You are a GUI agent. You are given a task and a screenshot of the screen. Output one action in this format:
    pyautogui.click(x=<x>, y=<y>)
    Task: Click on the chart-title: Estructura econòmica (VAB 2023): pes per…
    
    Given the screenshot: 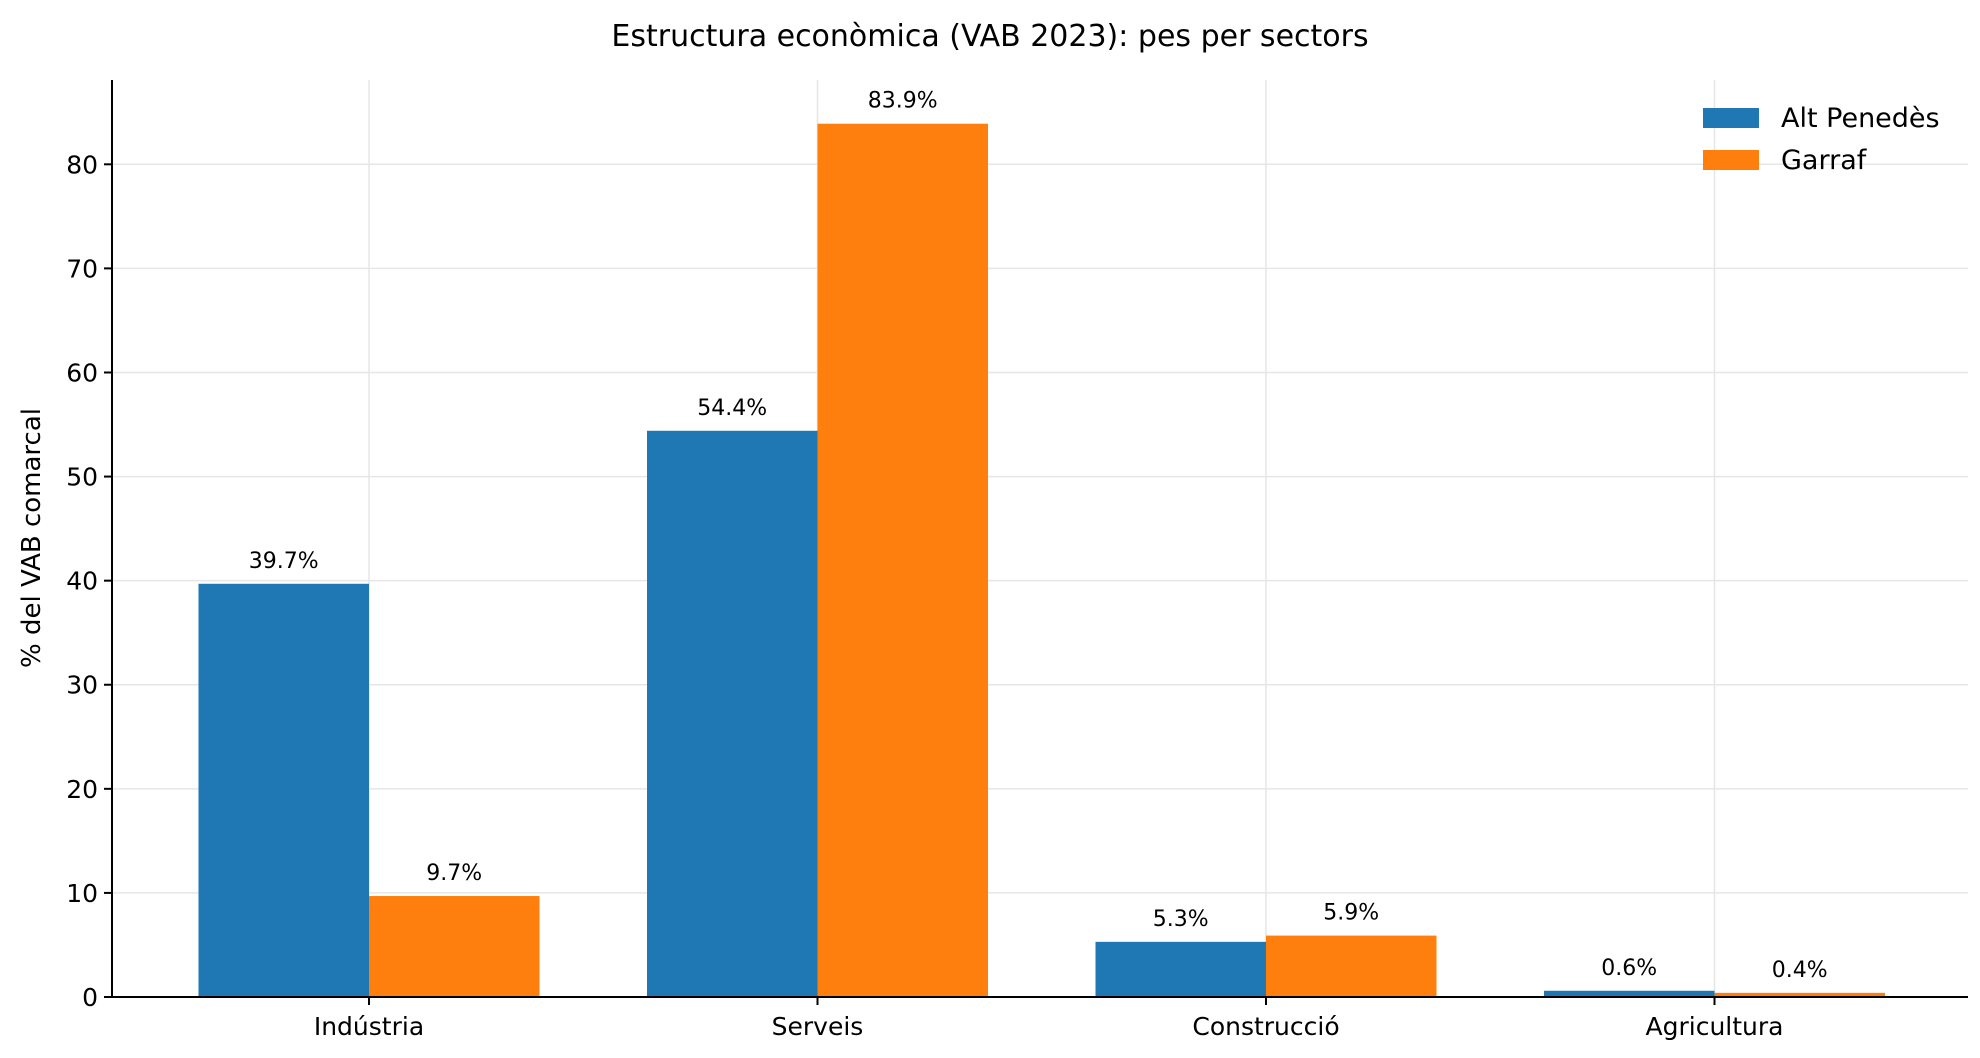 What is the action you would take?
    pyautogui.click(x=989, y=36)
    